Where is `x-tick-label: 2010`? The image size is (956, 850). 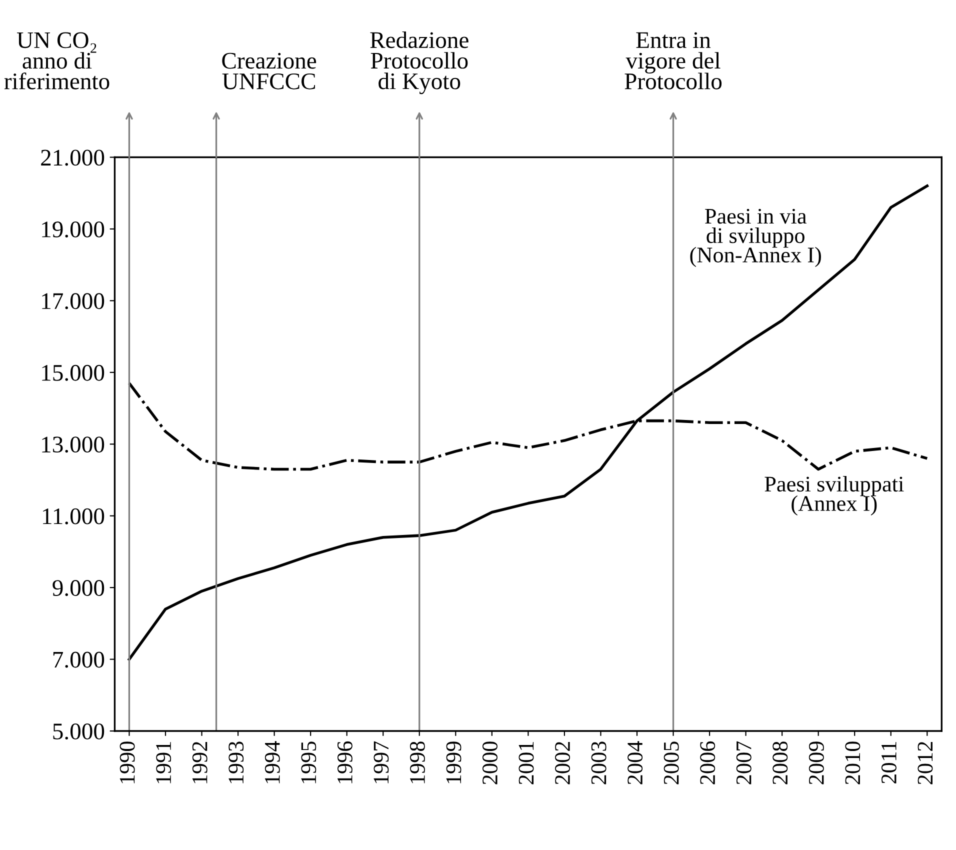
x-tick-label: 2010 is located at coordinates (852, 763).